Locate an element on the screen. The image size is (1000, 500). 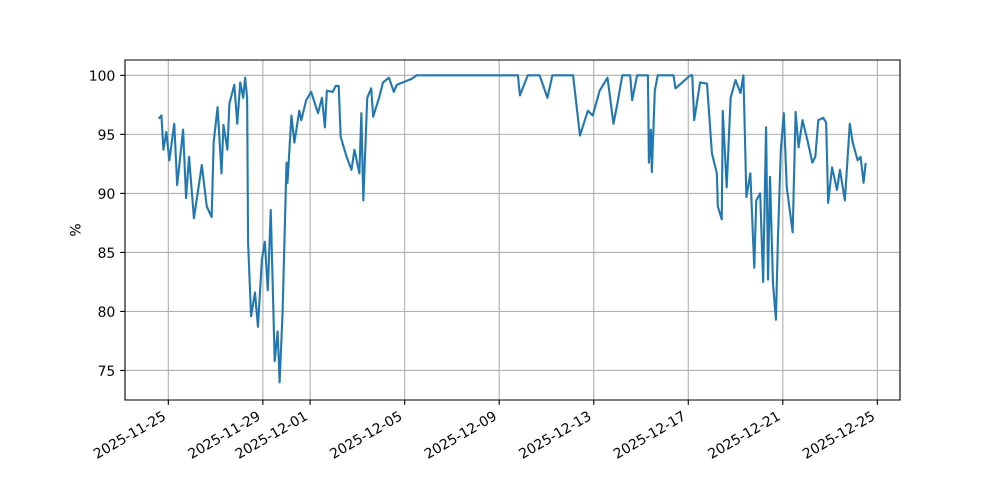
y-tick-label: 95 is located at coordinates (106, 134).